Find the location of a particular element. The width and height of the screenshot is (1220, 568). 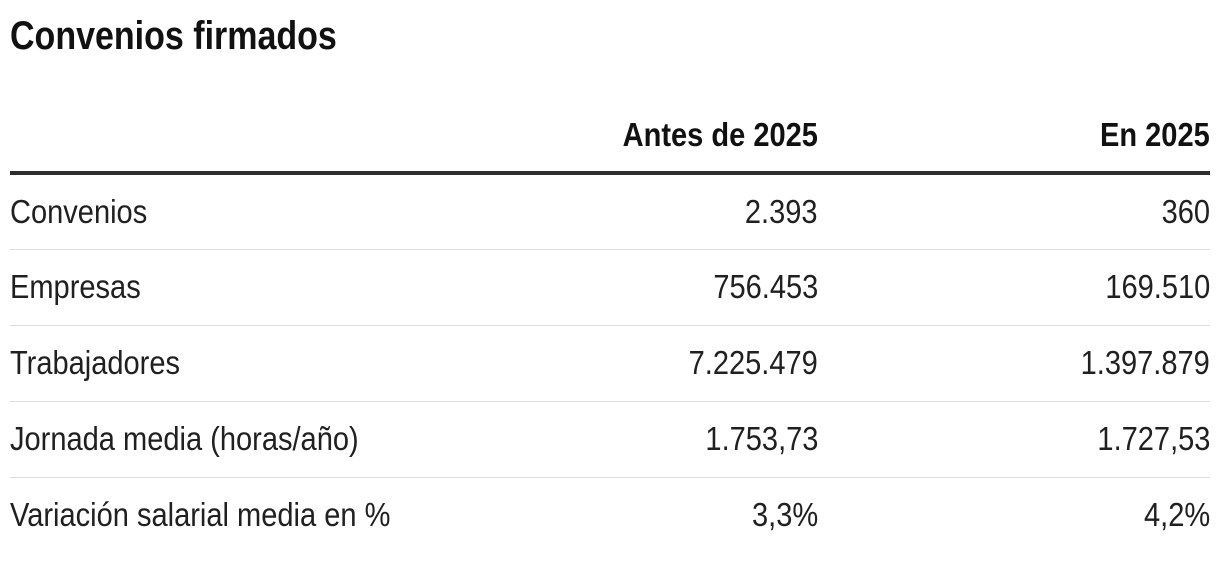

row-label: Trabajadores is located at coordinates (95, 363).